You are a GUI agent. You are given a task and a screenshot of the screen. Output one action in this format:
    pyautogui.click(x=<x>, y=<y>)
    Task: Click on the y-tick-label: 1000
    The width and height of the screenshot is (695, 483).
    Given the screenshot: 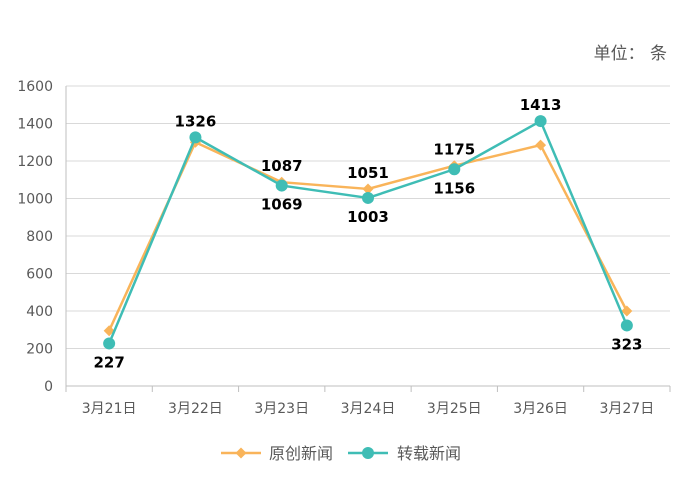 What is the action you would take?
    pyautogui.click(x=35, y=200)
    